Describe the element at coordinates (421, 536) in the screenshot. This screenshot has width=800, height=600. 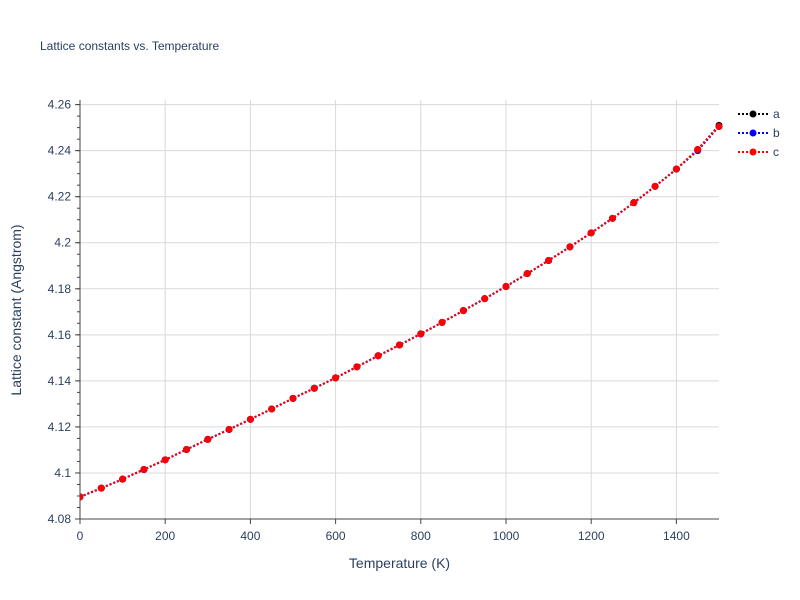
I see `x-tick-label: 800` at that location.